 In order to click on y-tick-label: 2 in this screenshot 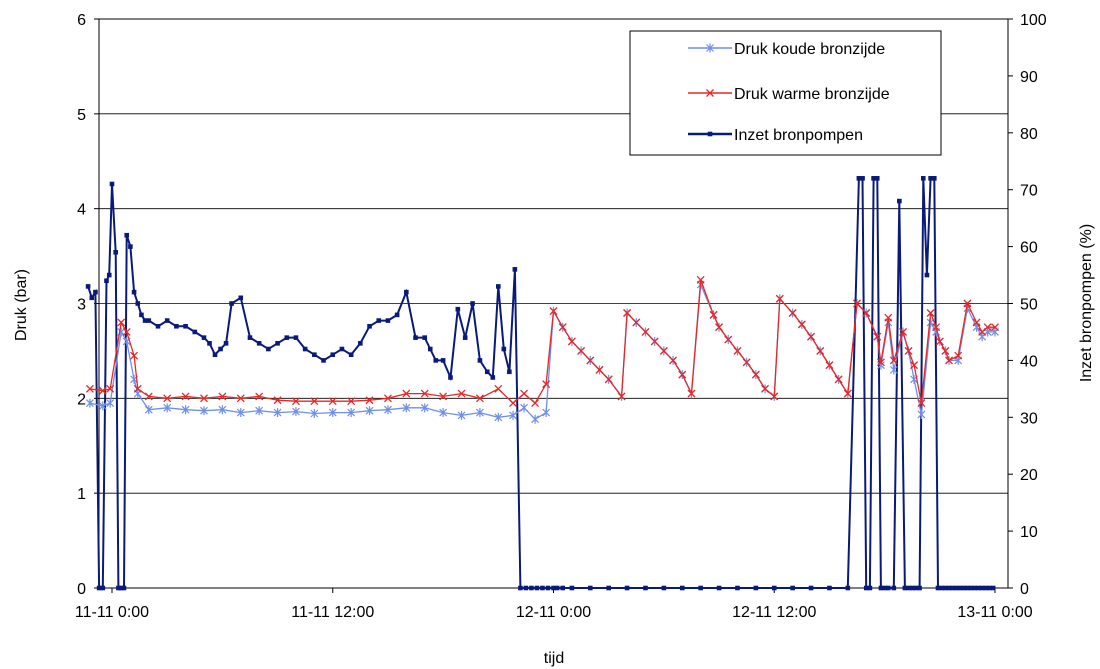, I will do `click(81, 399)`.